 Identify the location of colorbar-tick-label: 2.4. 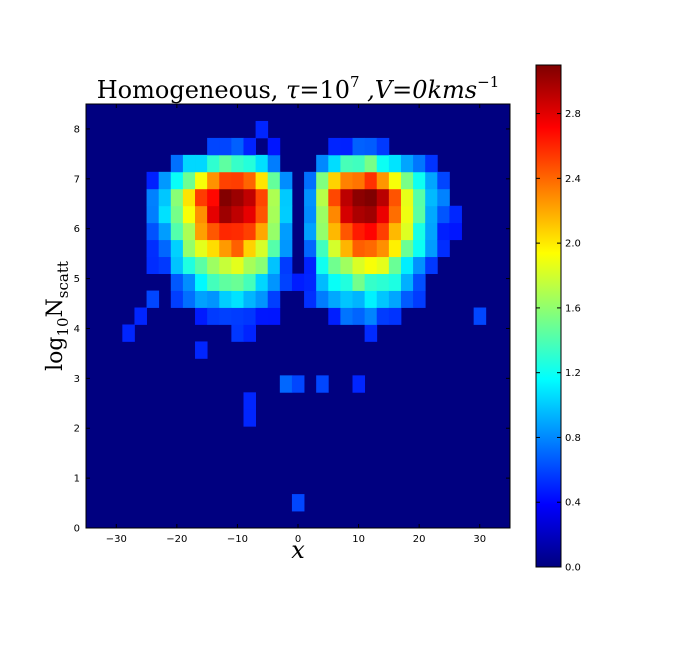
(573, 179).